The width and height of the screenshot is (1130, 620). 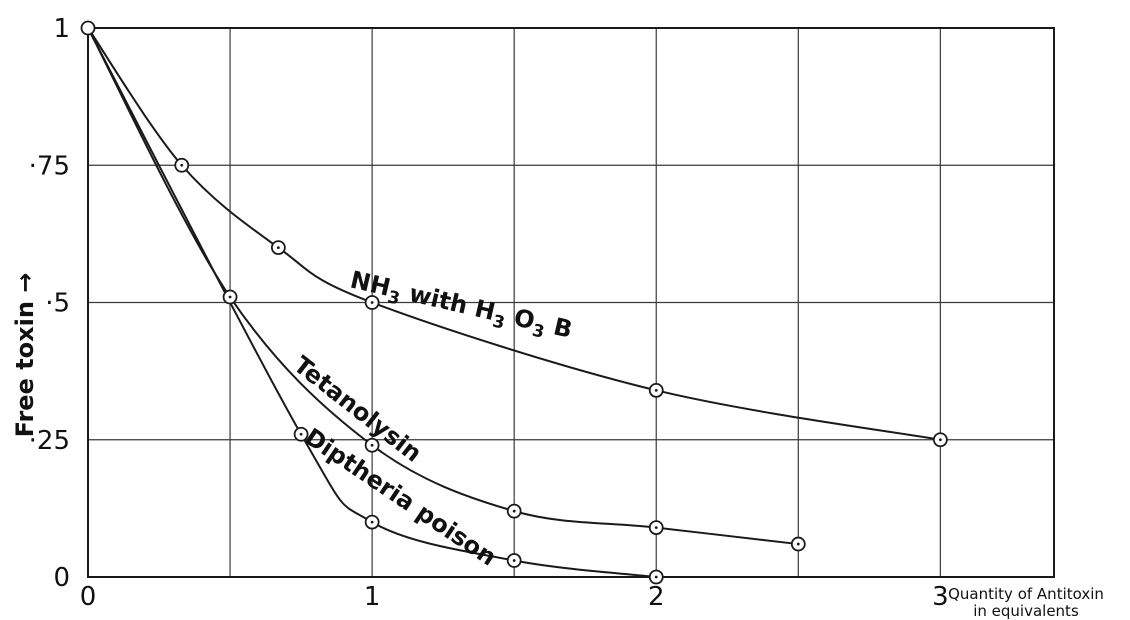 I want to click on x-axis-label-line-1: Quantity of Antitoxin, so click(x=1026, y=594).